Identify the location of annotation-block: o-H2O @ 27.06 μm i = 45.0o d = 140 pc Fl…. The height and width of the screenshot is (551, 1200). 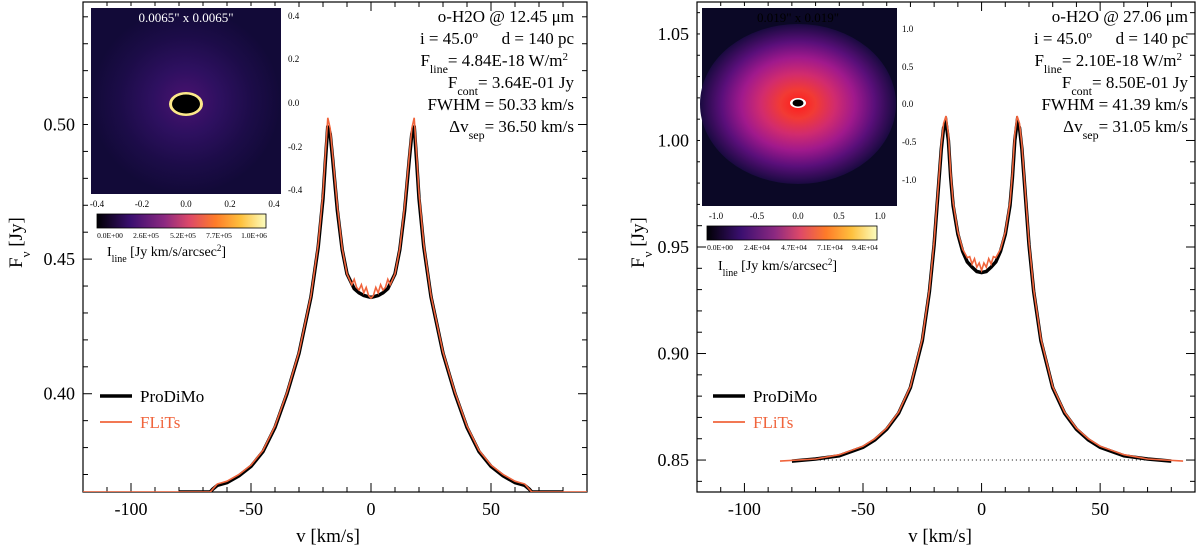
(1111, 74).